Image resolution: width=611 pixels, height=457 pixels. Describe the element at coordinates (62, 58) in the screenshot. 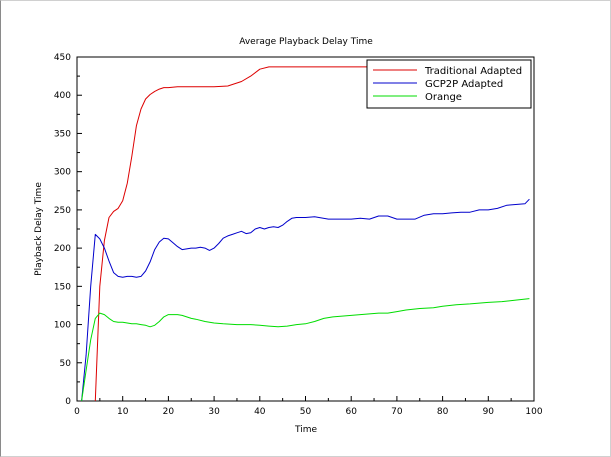

I see `y-tick-label: 450` at that location.